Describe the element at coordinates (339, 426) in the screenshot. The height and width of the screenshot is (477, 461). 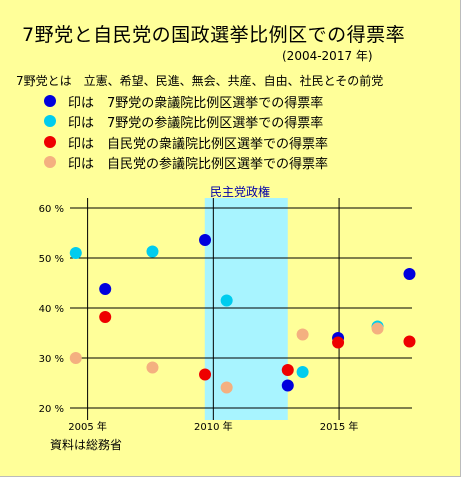
I see `x-tick-label: 2015 年` at that location.